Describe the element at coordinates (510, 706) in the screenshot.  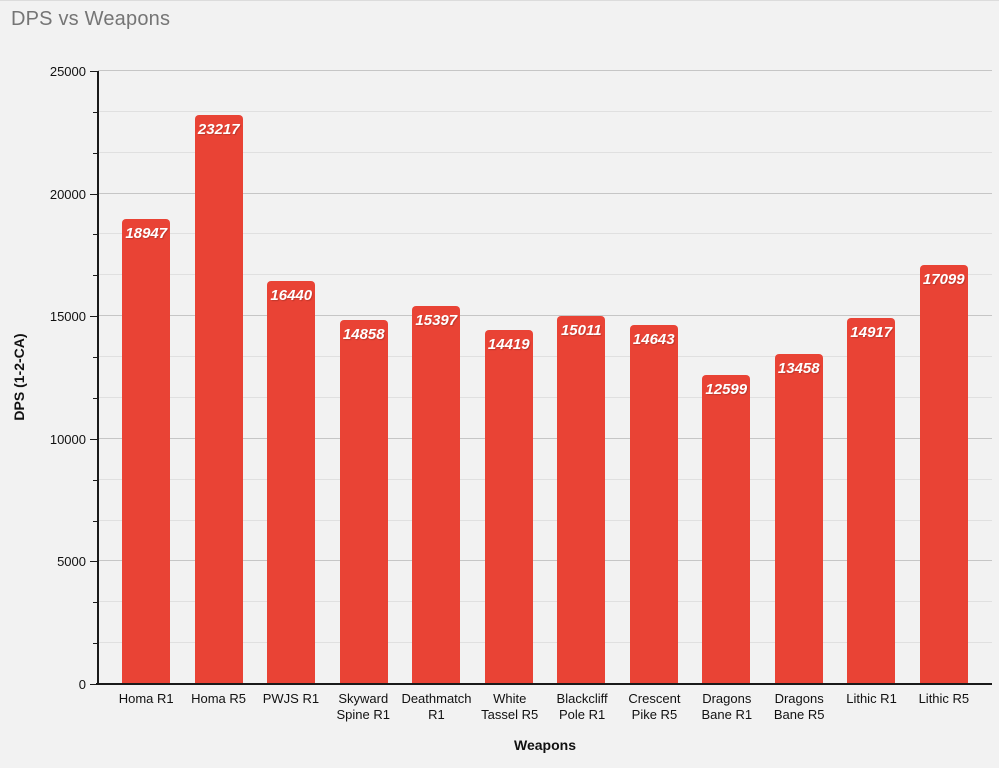
I see `x-category-label: White Tassel R5` at that location.